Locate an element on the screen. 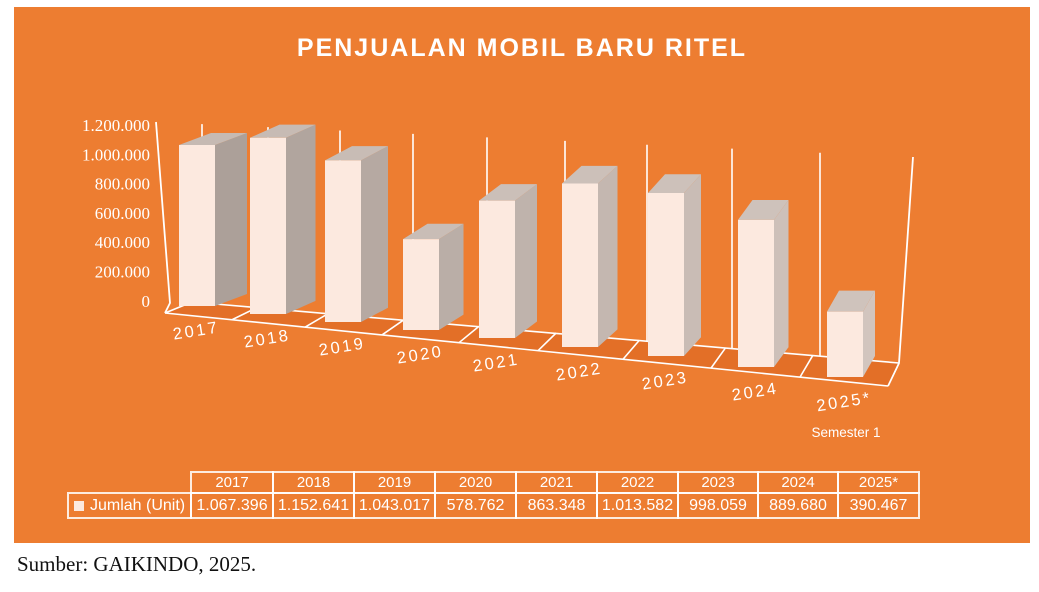  table-value-2024: 889.680 is located at coordinates (798, 505).